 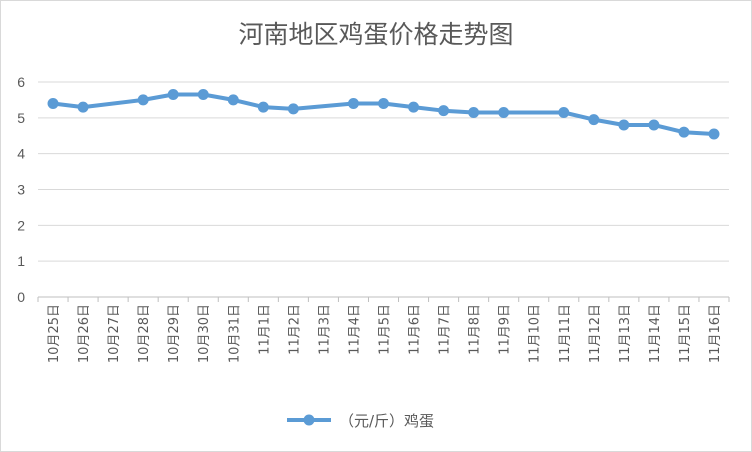 I want to click on y-tick-label: 3, so click(x=21, y=190).